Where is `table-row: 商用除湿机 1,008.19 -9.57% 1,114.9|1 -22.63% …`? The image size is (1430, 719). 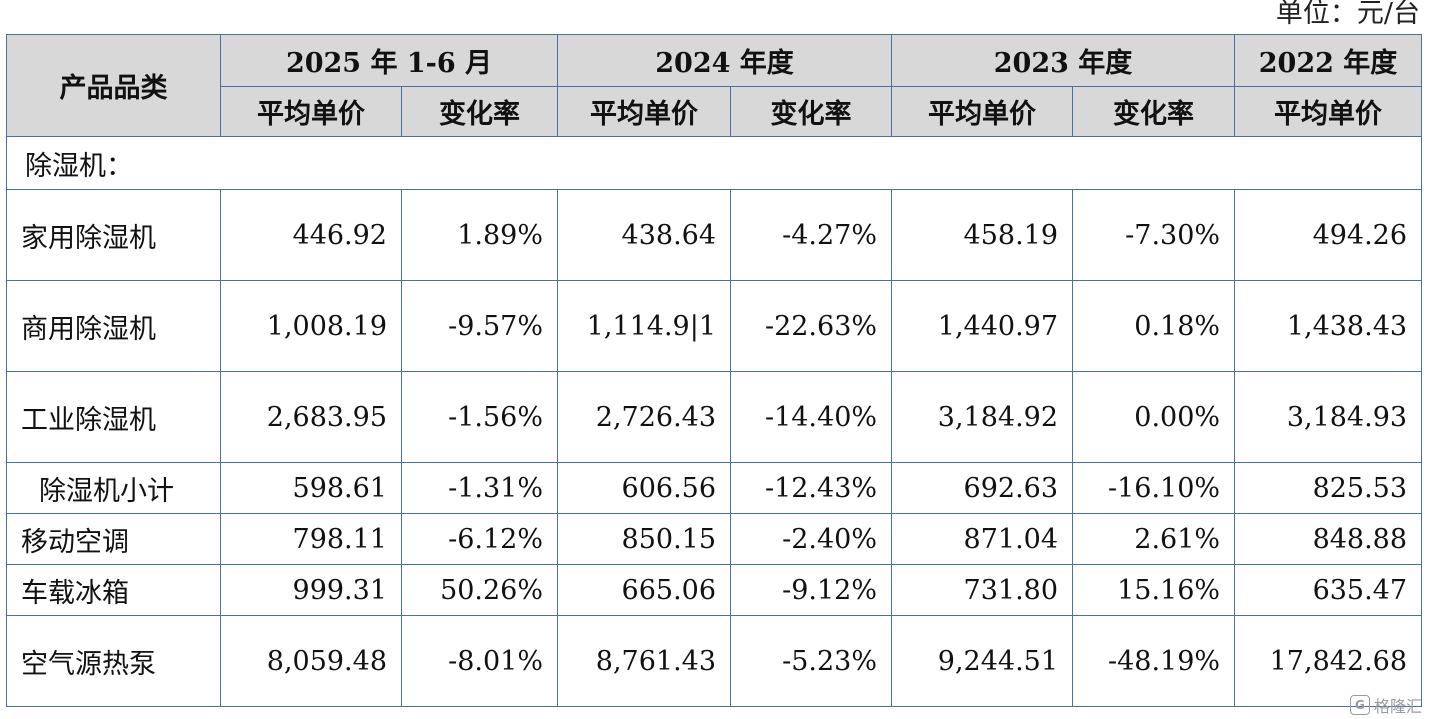 table-row: 商用除湿机 1,008.19 -9.57% 1,114.9|1 -22.63% … is located at coordinates (714, 326).